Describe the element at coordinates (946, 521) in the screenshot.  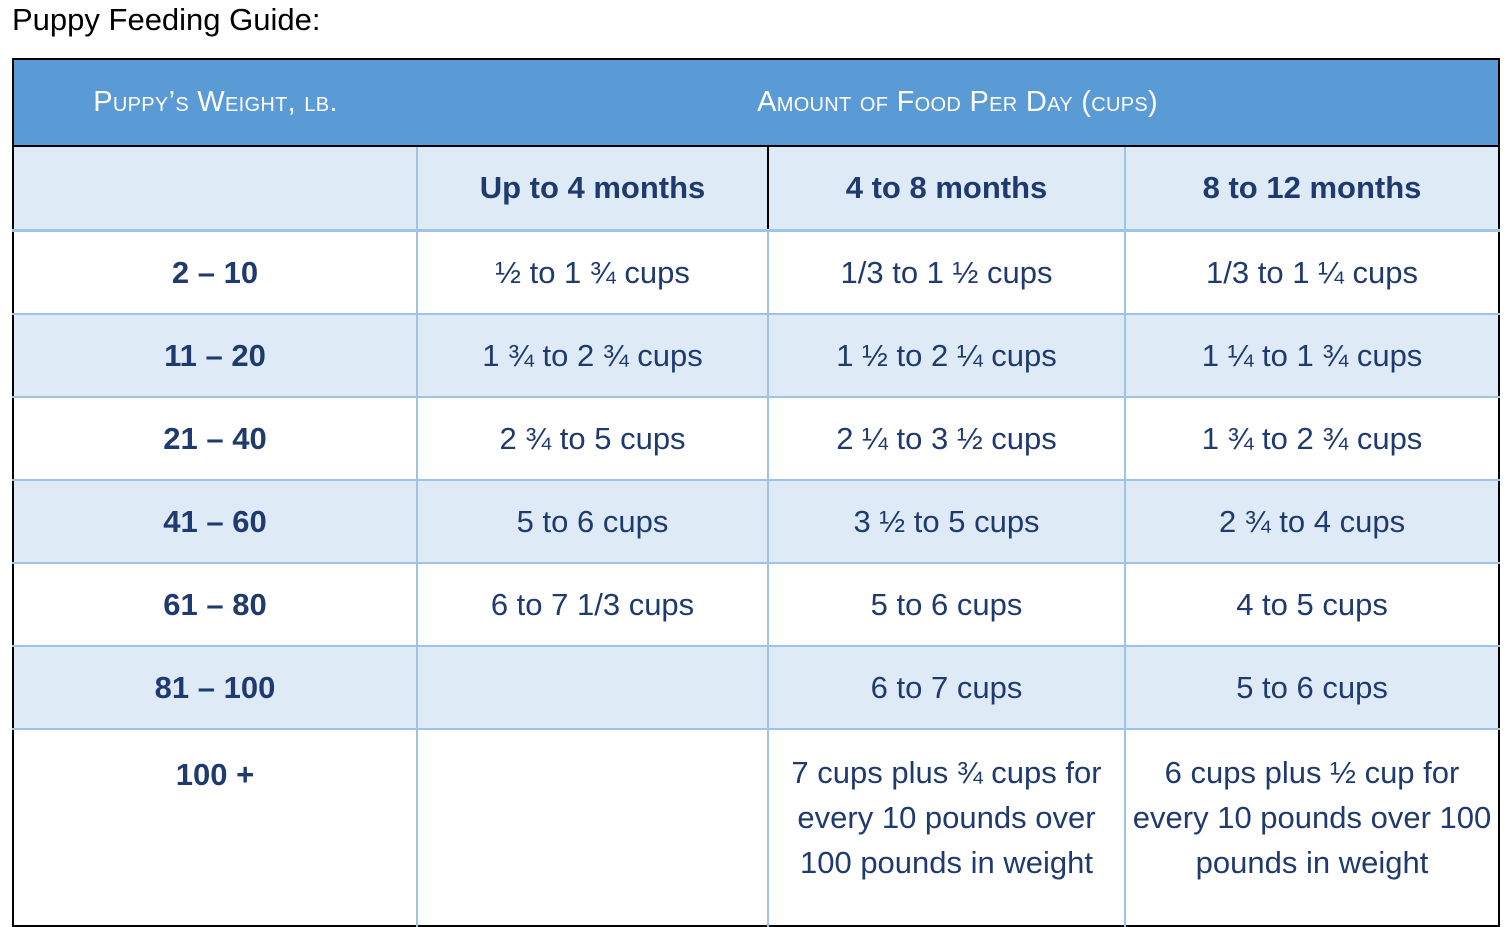
I see `amount-cell: 3 ½ to 5 cups` at that location.